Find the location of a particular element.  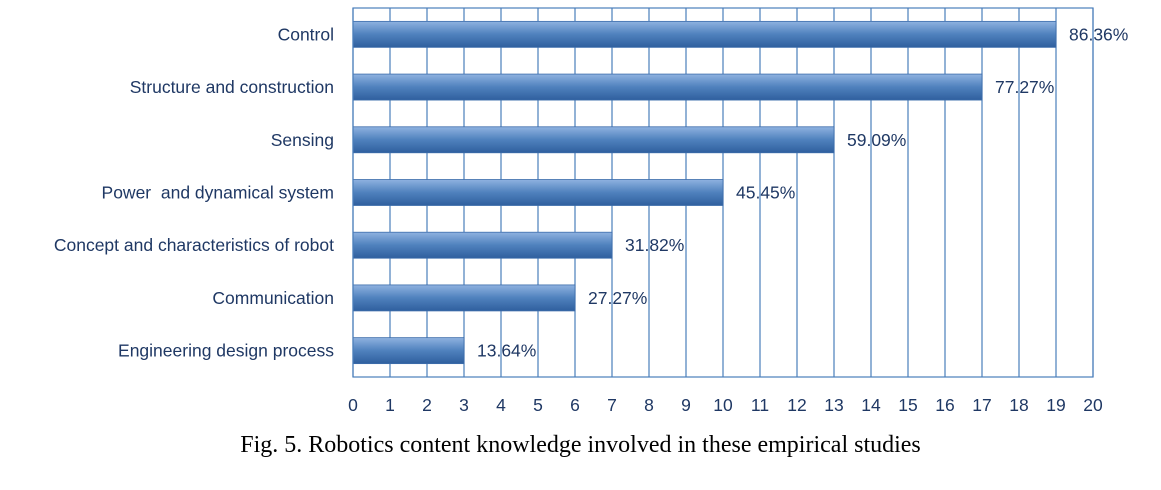

data-label: 77.27% is located at coordinates (1024, 87).